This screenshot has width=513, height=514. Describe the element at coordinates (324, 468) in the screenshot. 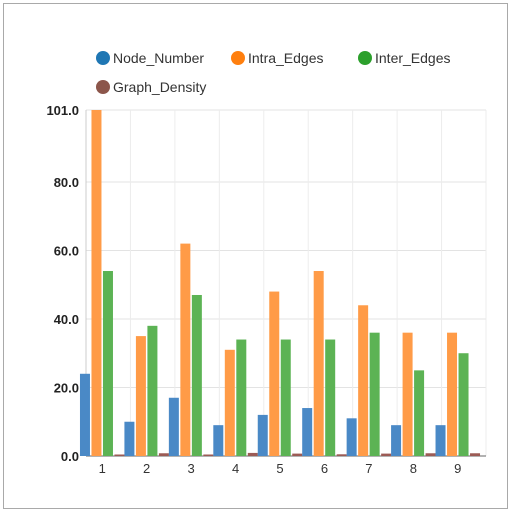

I see `x-tick-label: 6` at that location.